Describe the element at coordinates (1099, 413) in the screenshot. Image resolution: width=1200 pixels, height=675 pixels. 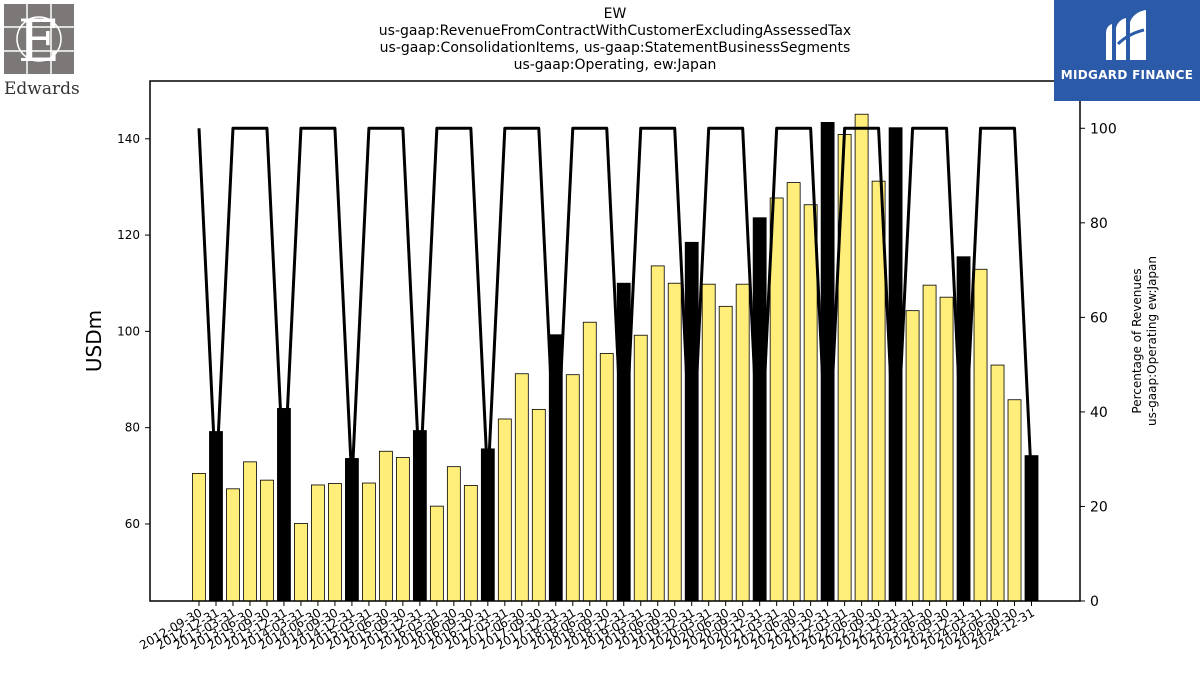
I see `y2-tick-label: 40` at that location.